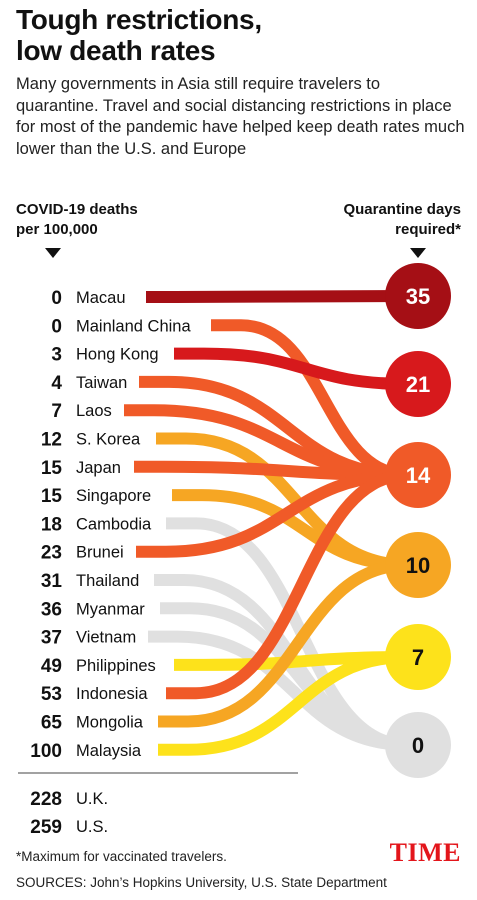  What do you see at coordinates (402, 209) in the screenshot?
I see `quarantine-axis-label-line-1: Quarantine days` at bounding box center [402, 209].